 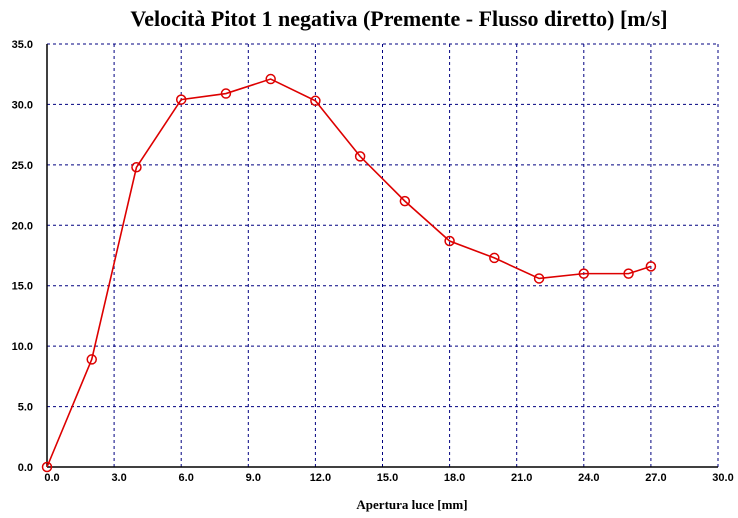 What do you see at coordinates (22, 105) in the screenshot?
I see `y-tick-label: 30.0` at bounding box center [22, 105].